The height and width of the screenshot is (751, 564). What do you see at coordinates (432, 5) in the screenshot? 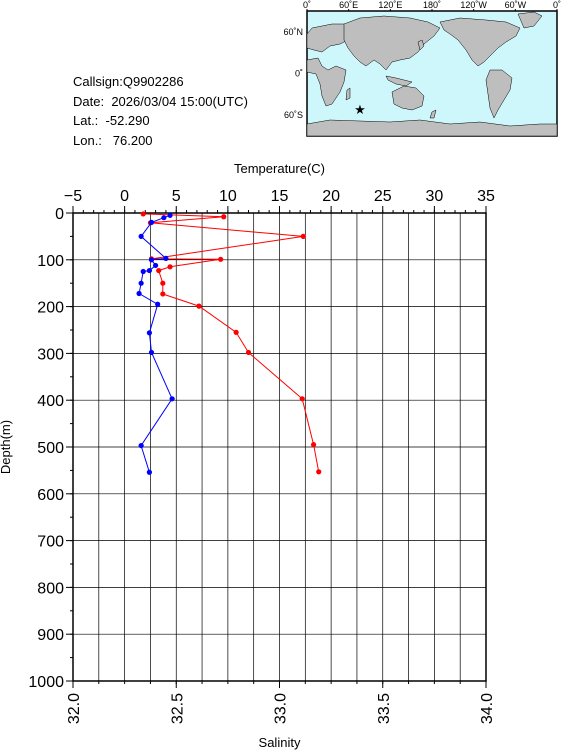
I see `map-longitude-labels: 0˚ 60˚E 120˚E 180˚ 120˚W 60˚W 0˚` at bounding box center [432, 5].